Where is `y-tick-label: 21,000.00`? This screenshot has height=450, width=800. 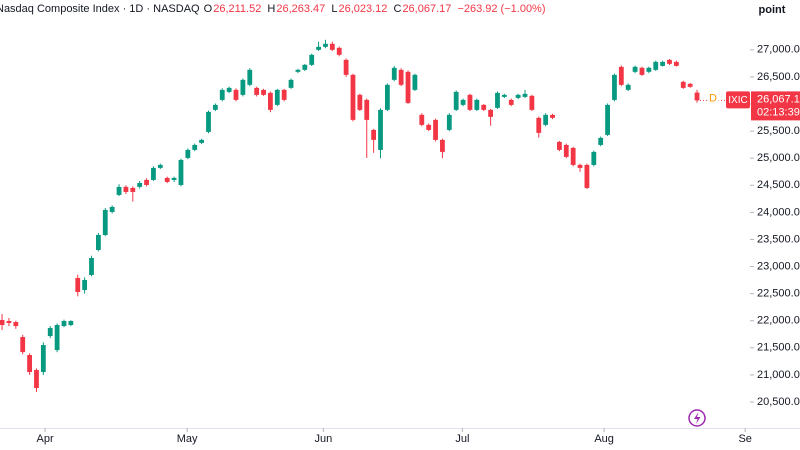
y-tick-label: 21,000.00 is located at coordinates (778, 375).